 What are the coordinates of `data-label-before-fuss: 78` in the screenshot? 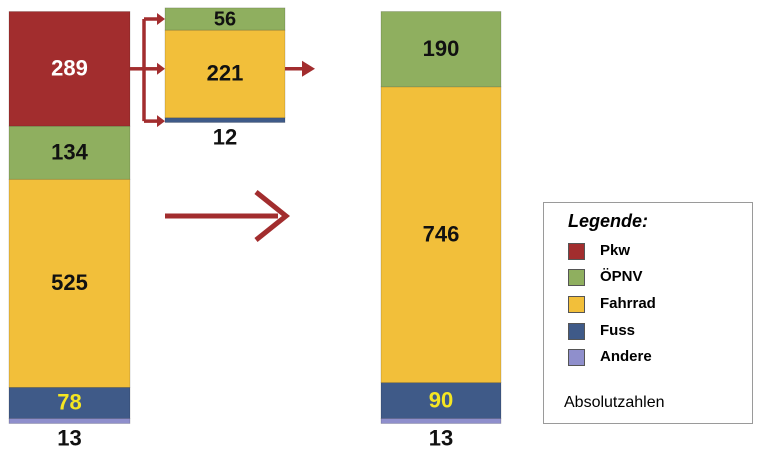 It's located at (69, 402).